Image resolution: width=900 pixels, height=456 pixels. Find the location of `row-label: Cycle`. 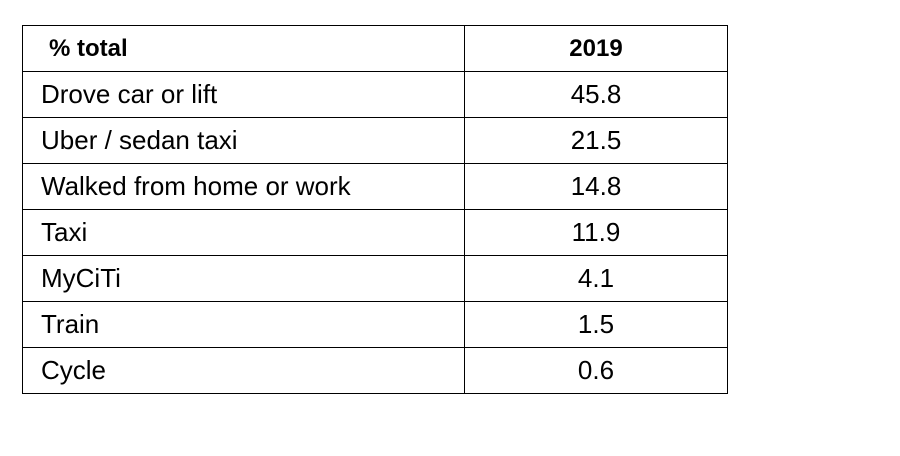

row-label: Cycle is located at coordinates (243, 370).